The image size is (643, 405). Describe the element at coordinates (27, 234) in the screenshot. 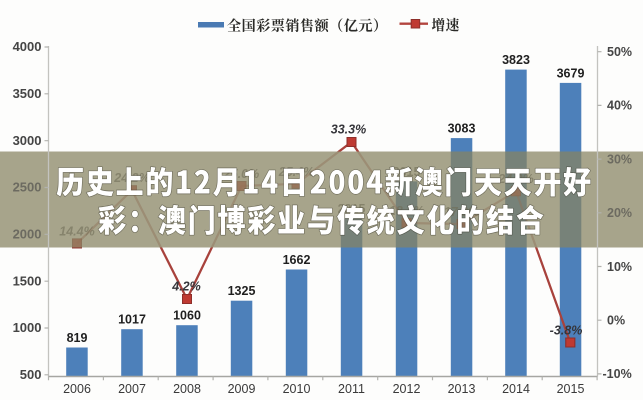

I see `svg-text: 2000` at that location.